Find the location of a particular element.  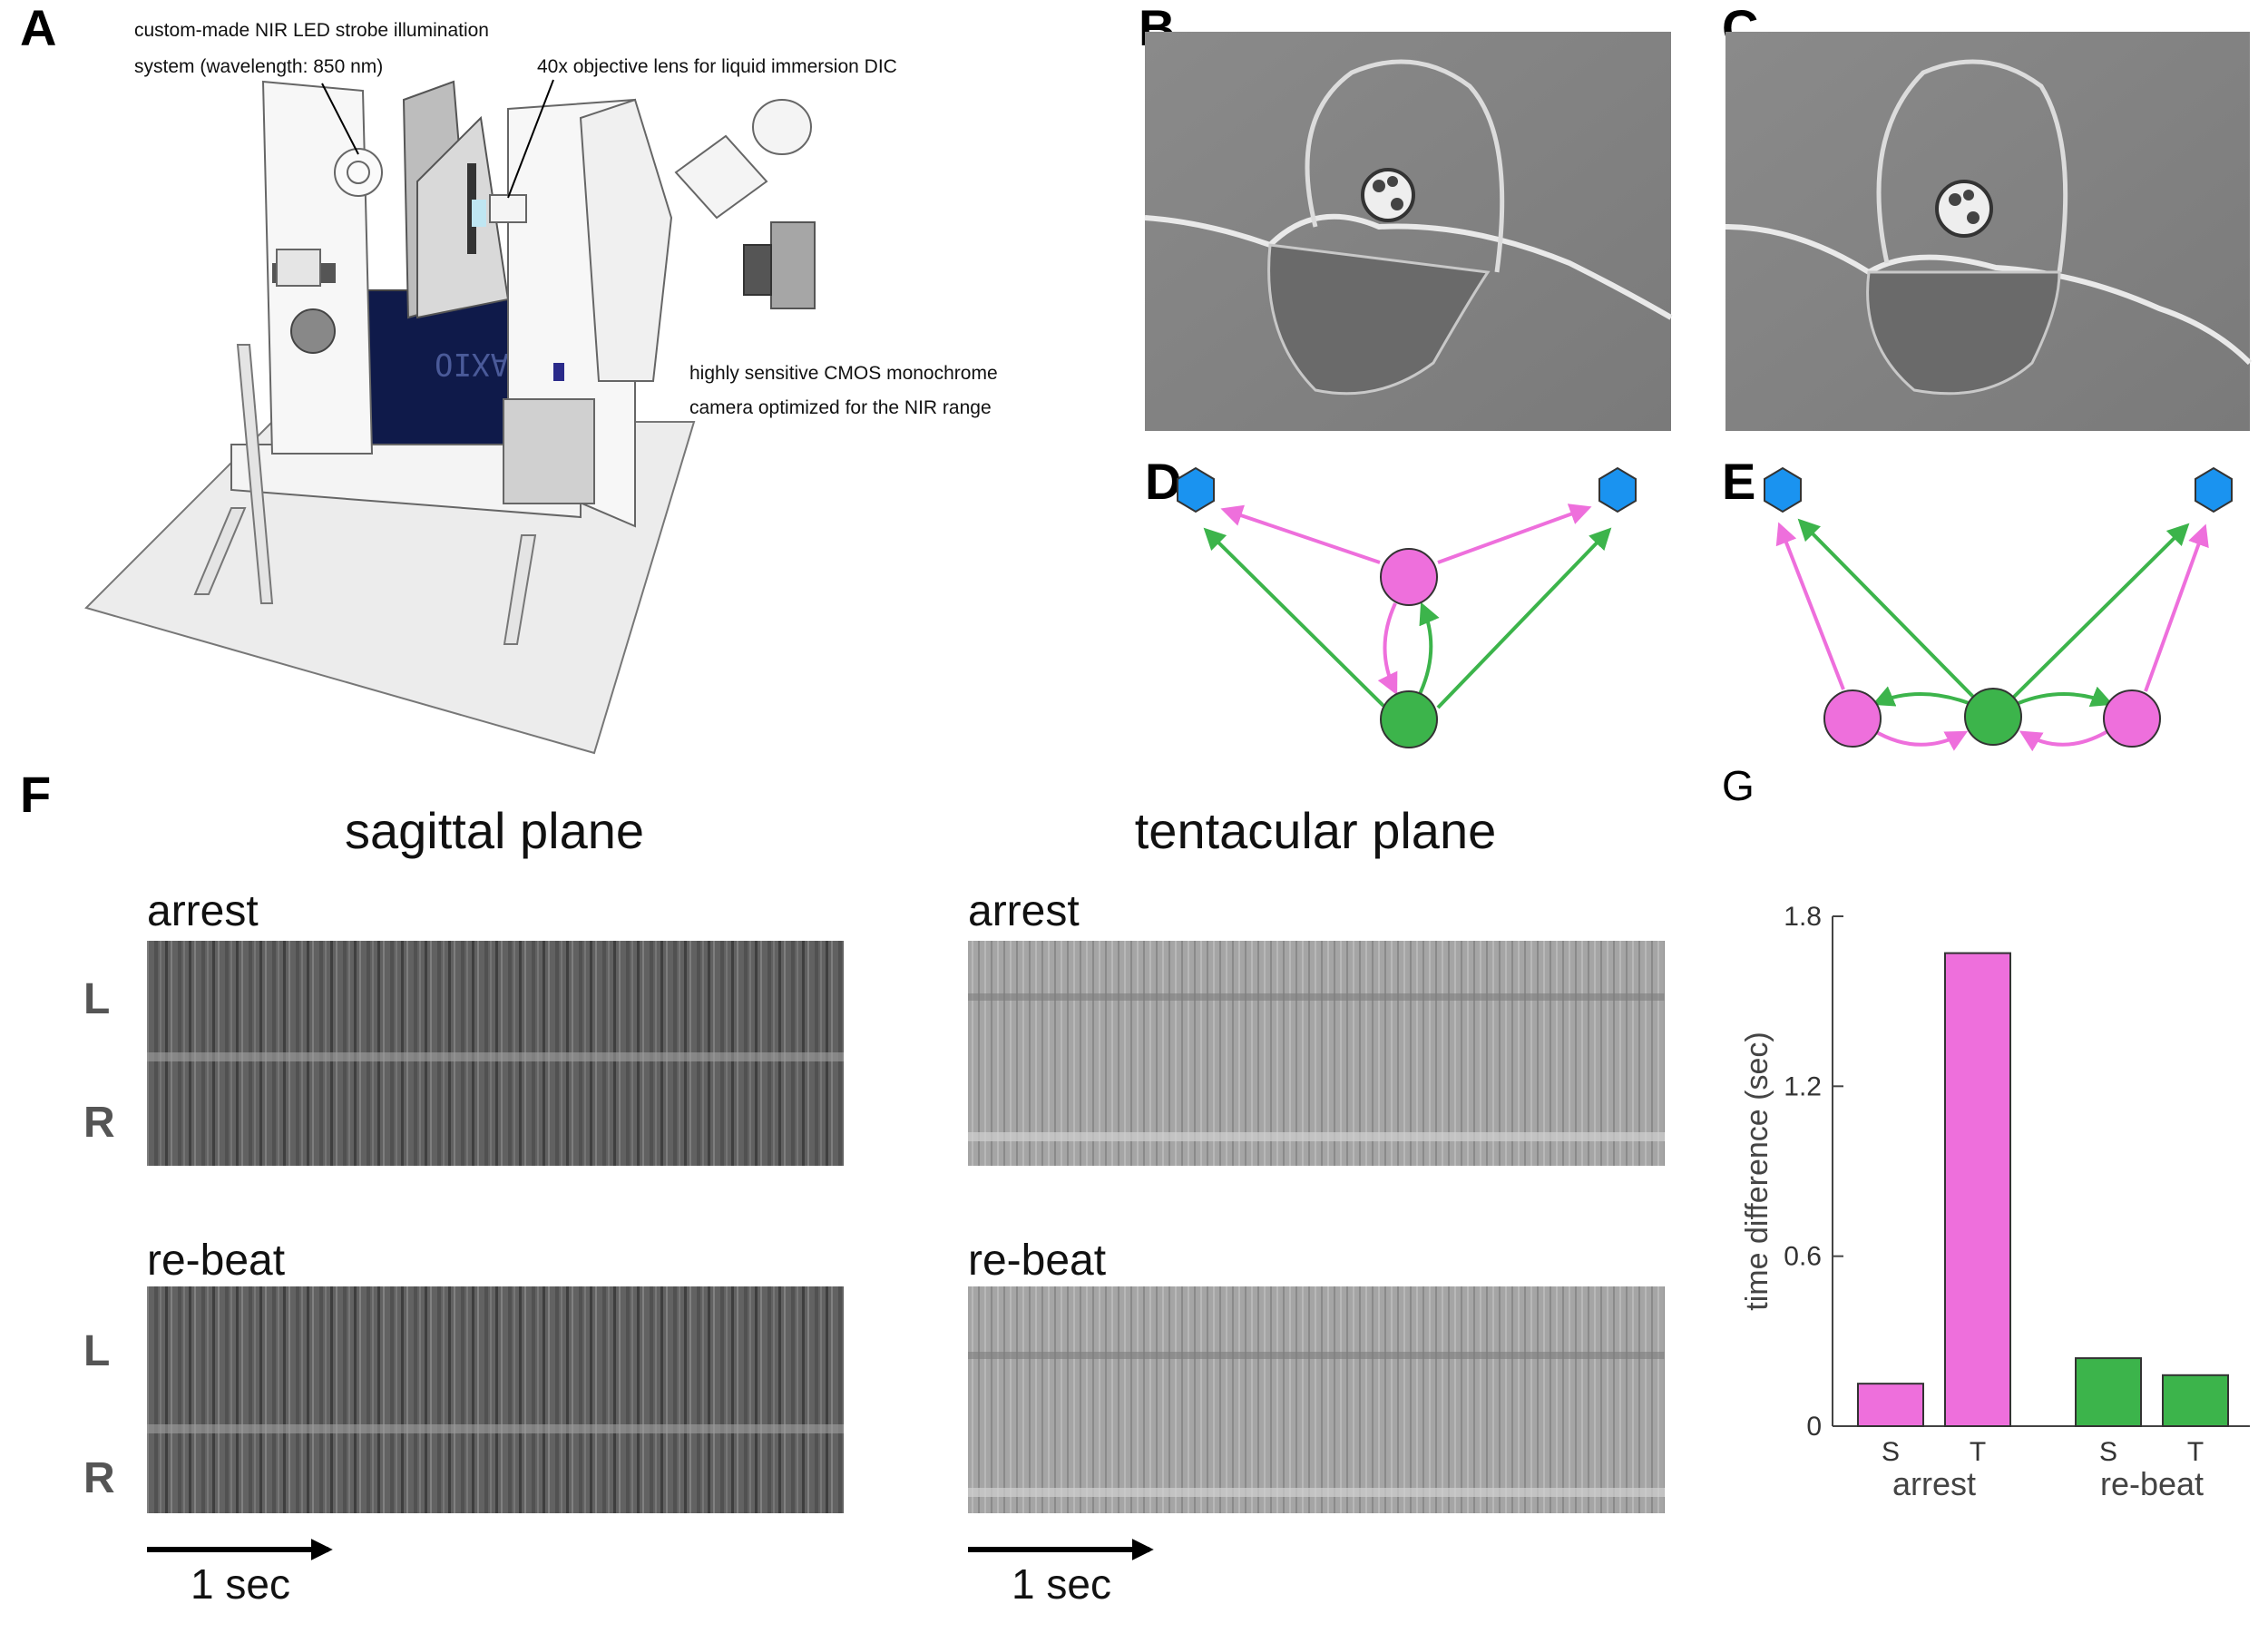

microscope-illustration: AXIO is located at coordinates (450, 417).